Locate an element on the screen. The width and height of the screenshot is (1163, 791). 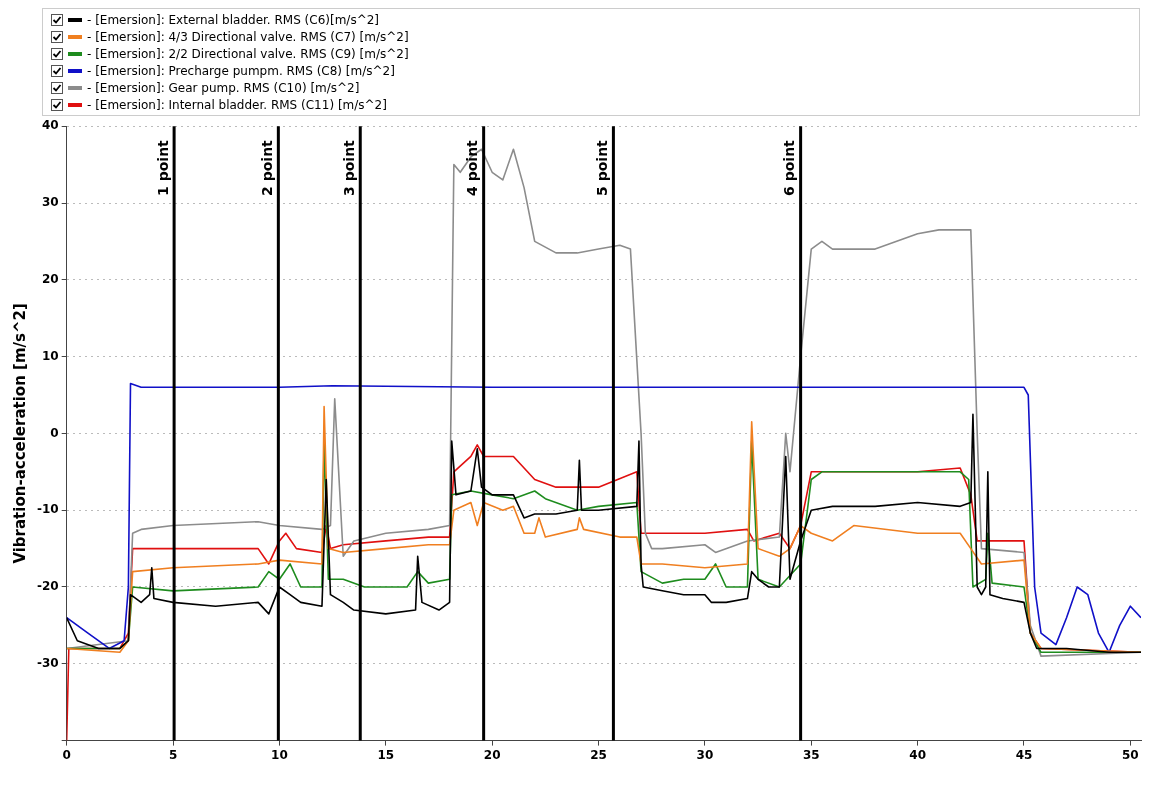
ref-line-label: 2 point is located at coordinates (266, 167).